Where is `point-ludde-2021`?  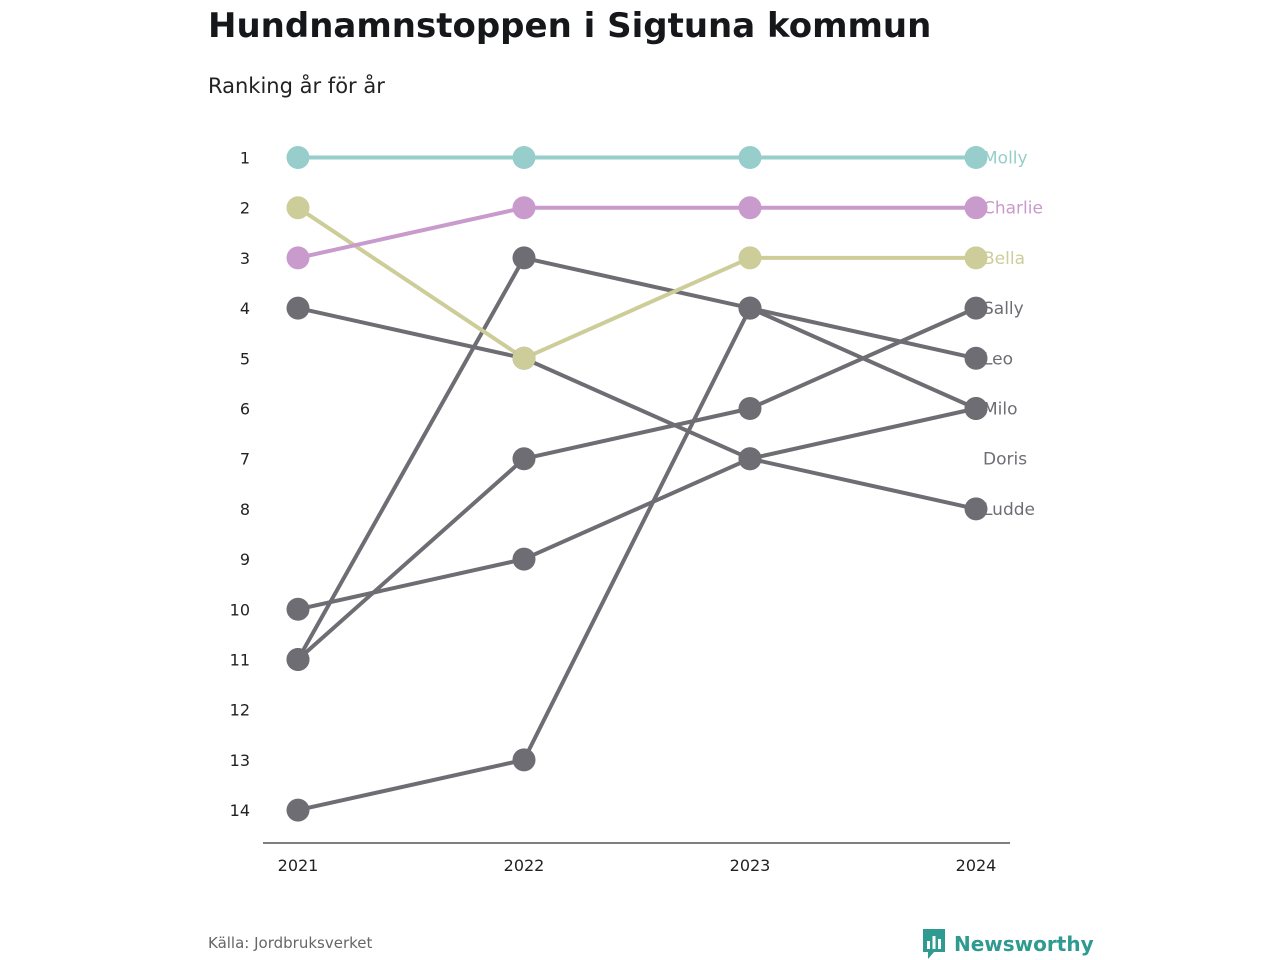
point-ludde-2021 is located at coordinates (298, 308).